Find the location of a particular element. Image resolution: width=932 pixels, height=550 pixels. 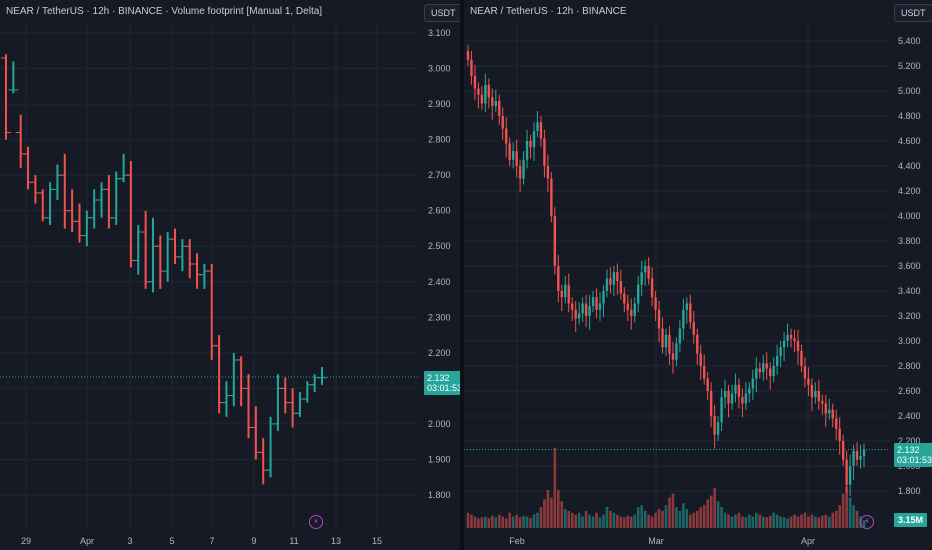

y-tick-label: 3.000 is located at coordinates (439, 69).